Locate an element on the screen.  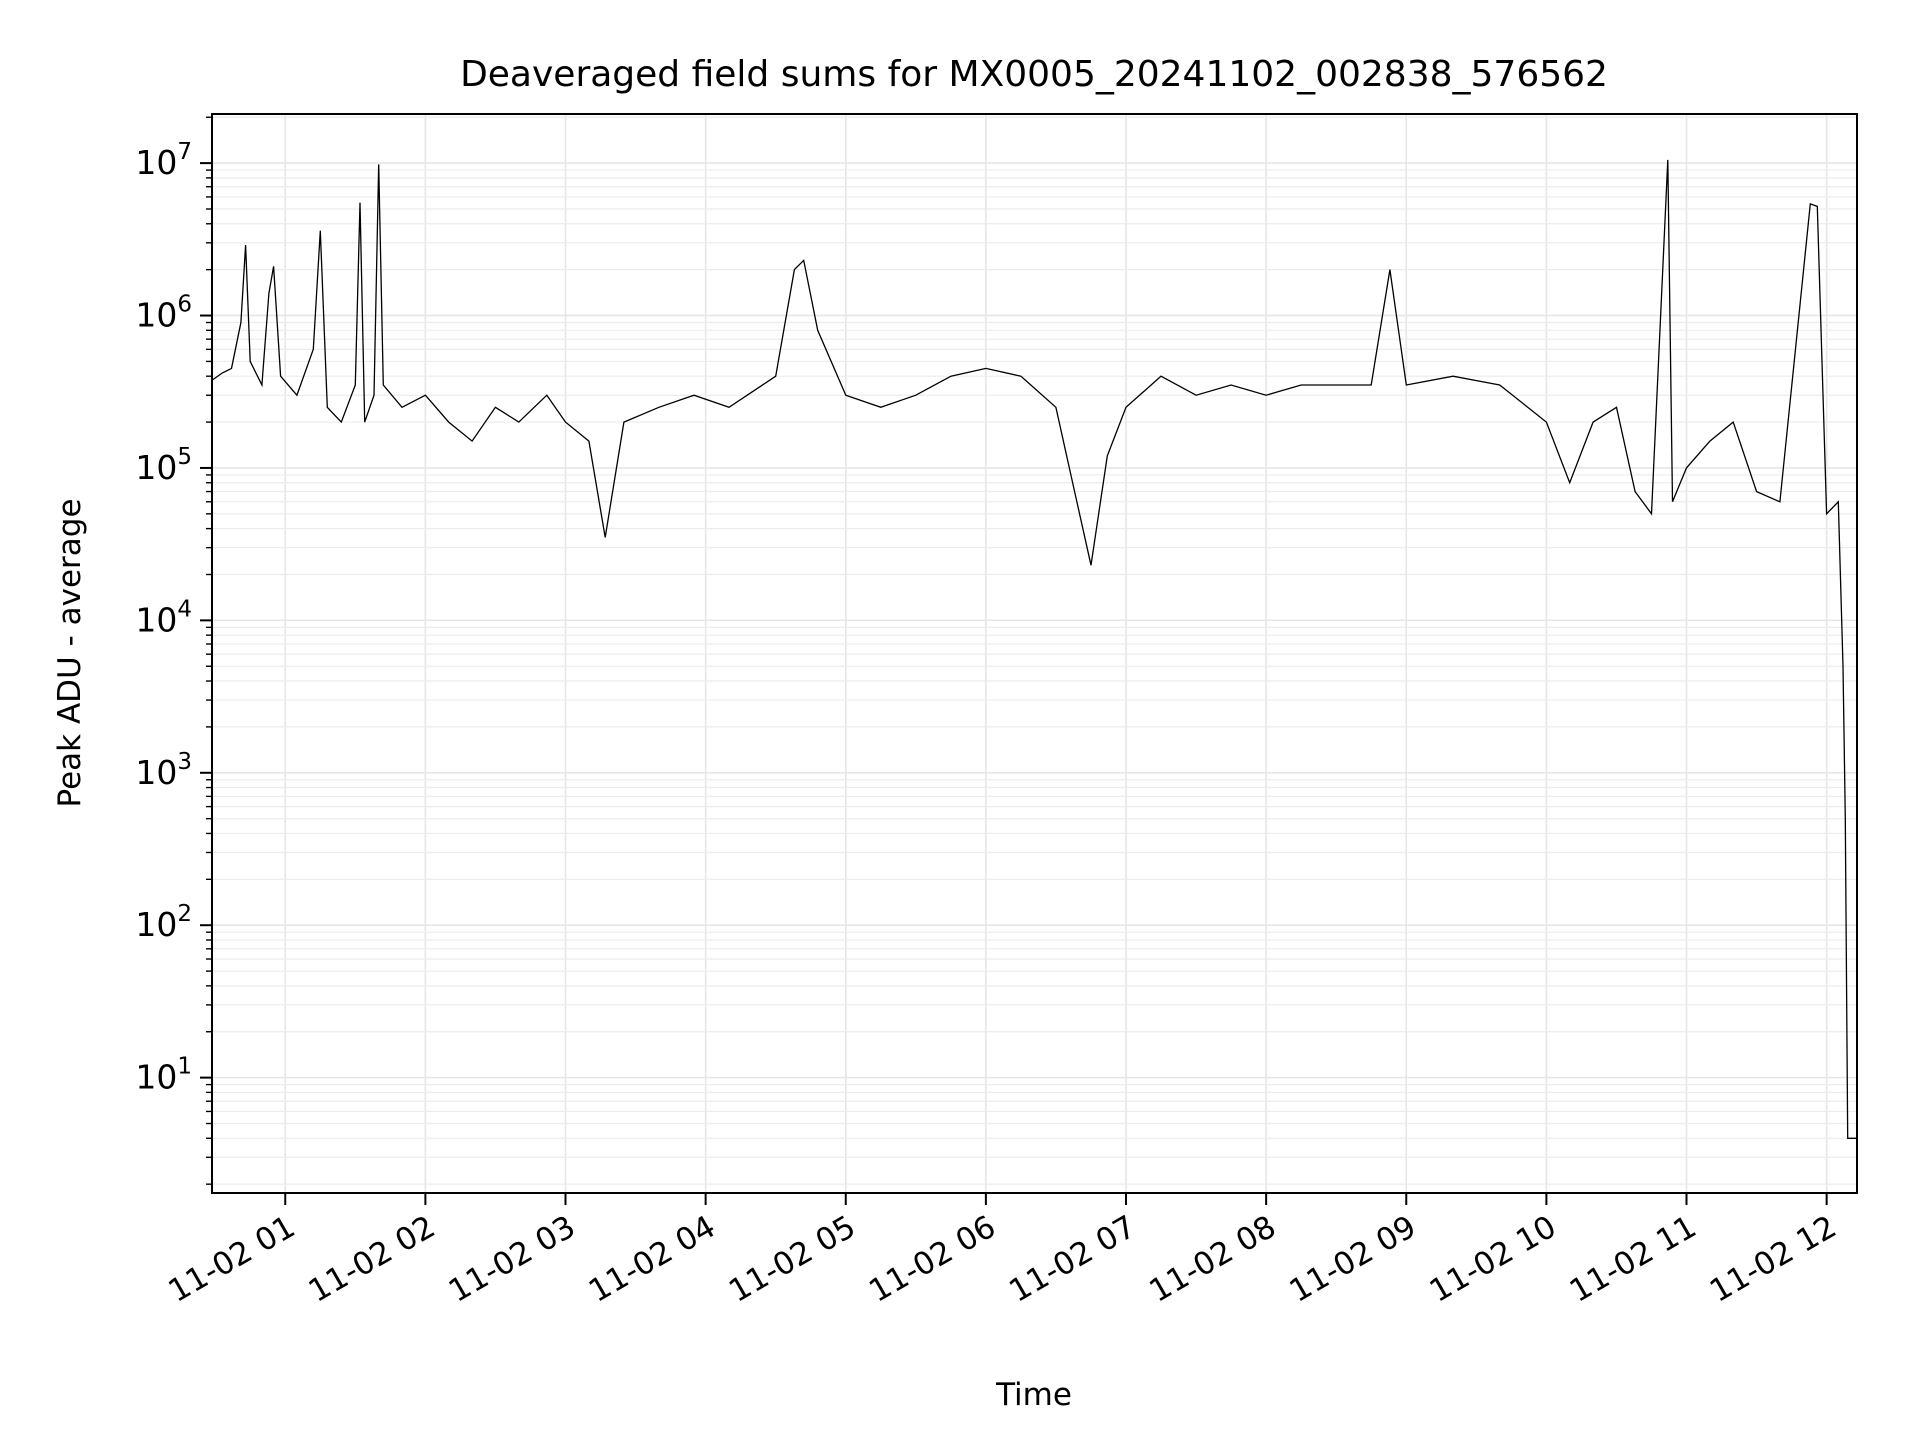
y-tick-label: 10² is located at coordinates (163, 922).